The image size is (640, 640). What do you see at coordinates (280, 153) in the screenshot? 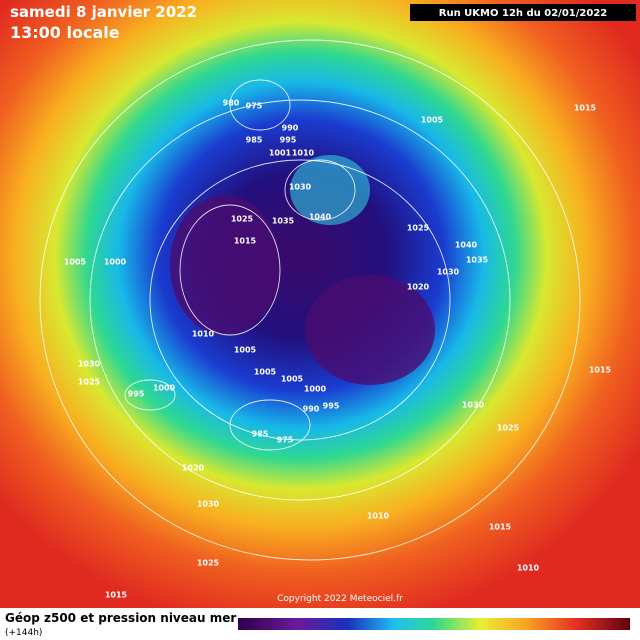
I see `isobar-label: 1001` at bounding box center [280, 153].